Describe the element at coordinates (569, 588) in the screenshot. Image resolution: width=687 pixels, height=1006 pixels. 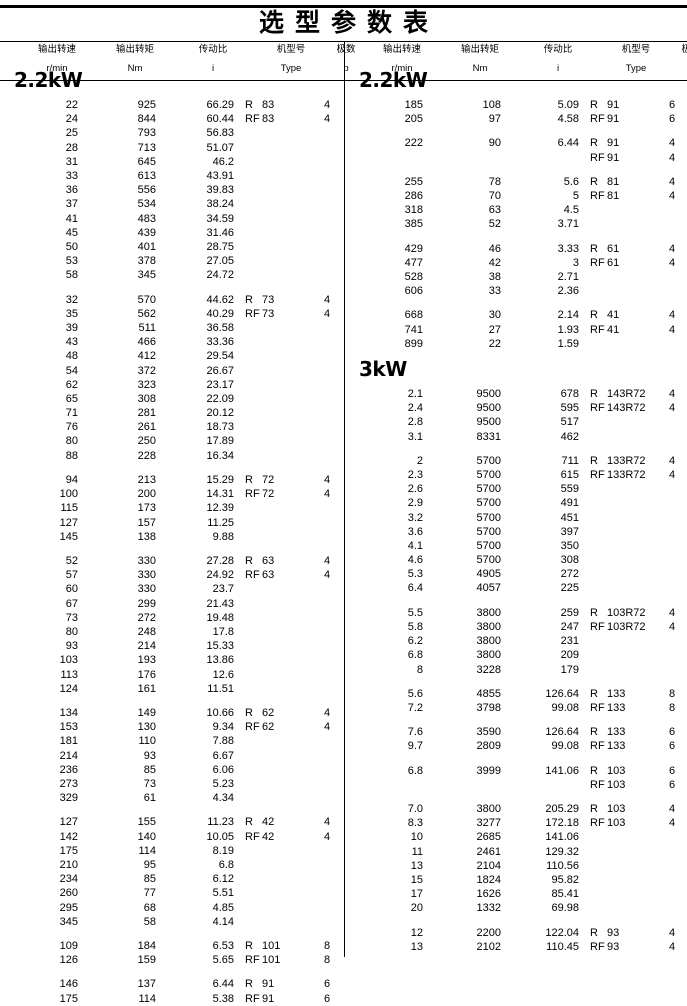
I see `cell-ratio: 225` at that location.